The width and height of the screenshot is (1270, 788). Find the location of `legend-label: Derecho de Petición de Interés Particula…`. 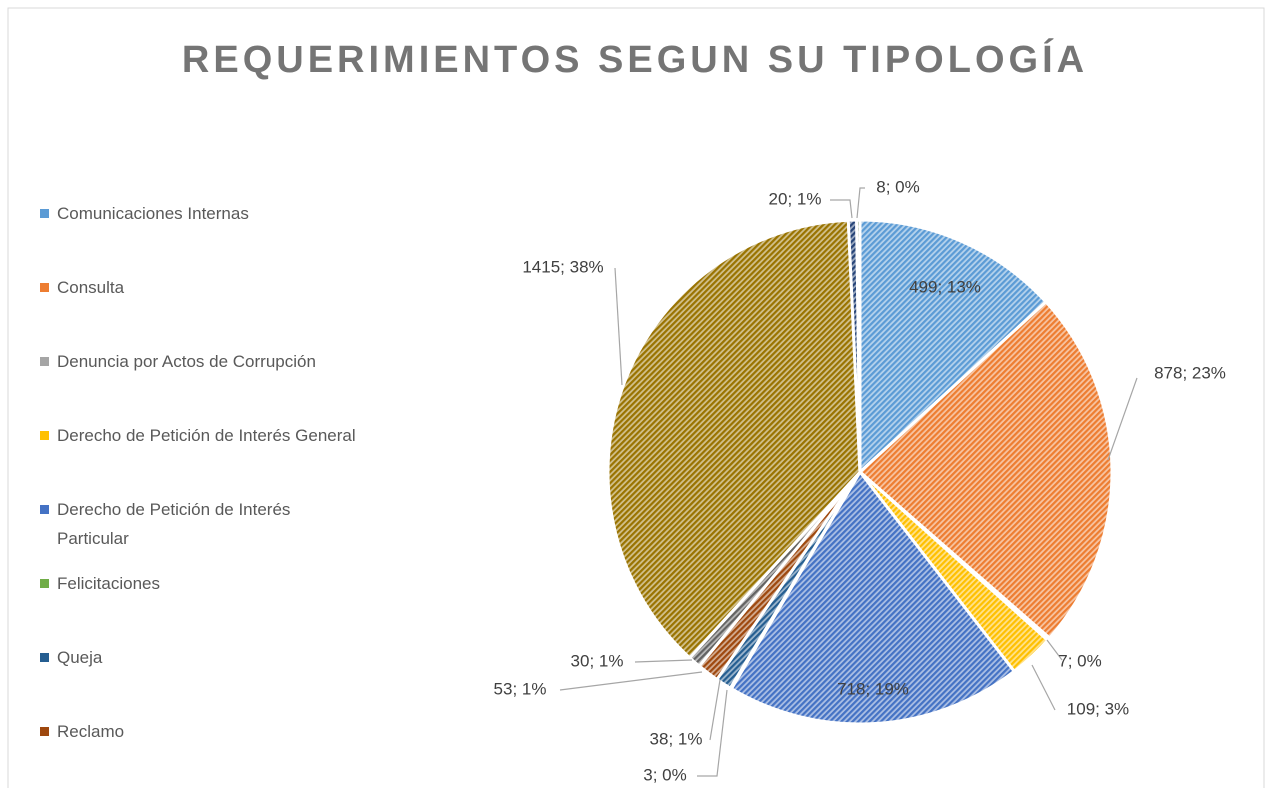

legend-label: Derecho de Petición de Interés Particula… is located at coordinates (174, 524).